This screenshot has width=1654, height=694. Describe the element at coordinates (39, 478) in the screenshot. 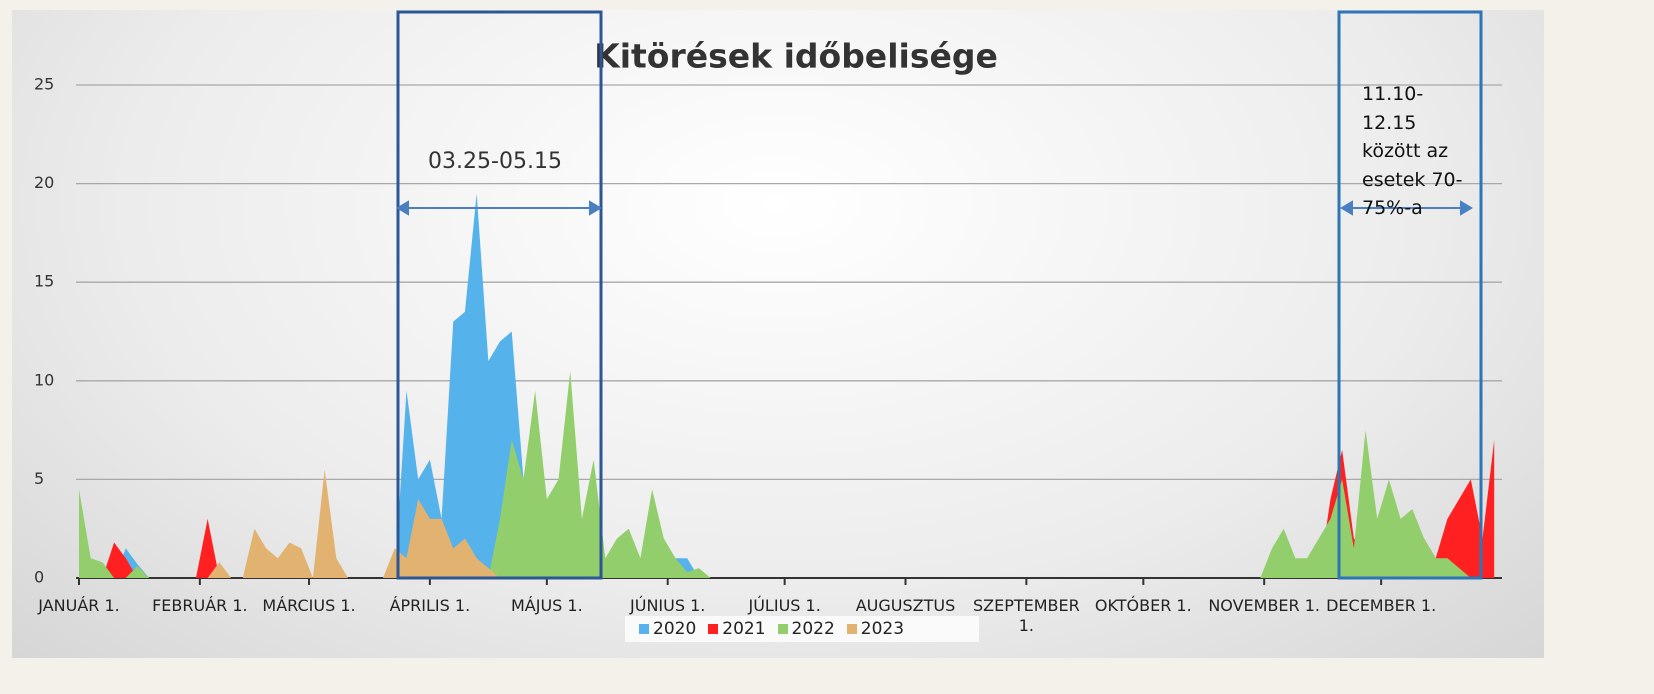

I see `y-tick-label: 5` at that location.